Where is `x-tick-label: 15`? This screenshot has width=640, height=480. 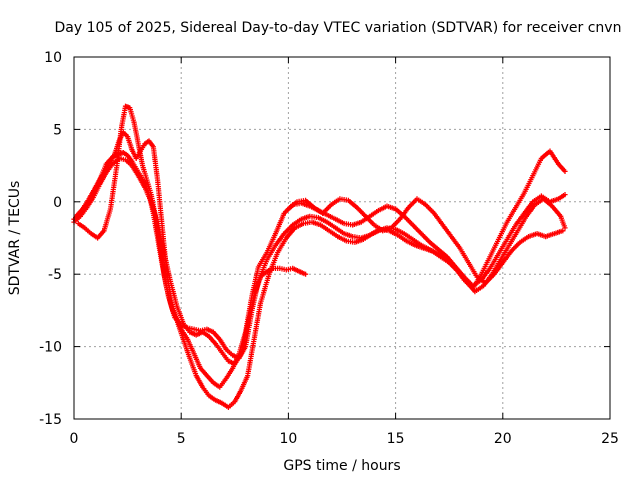 x-tick-label: 15 is located at coordinates (396, 439).